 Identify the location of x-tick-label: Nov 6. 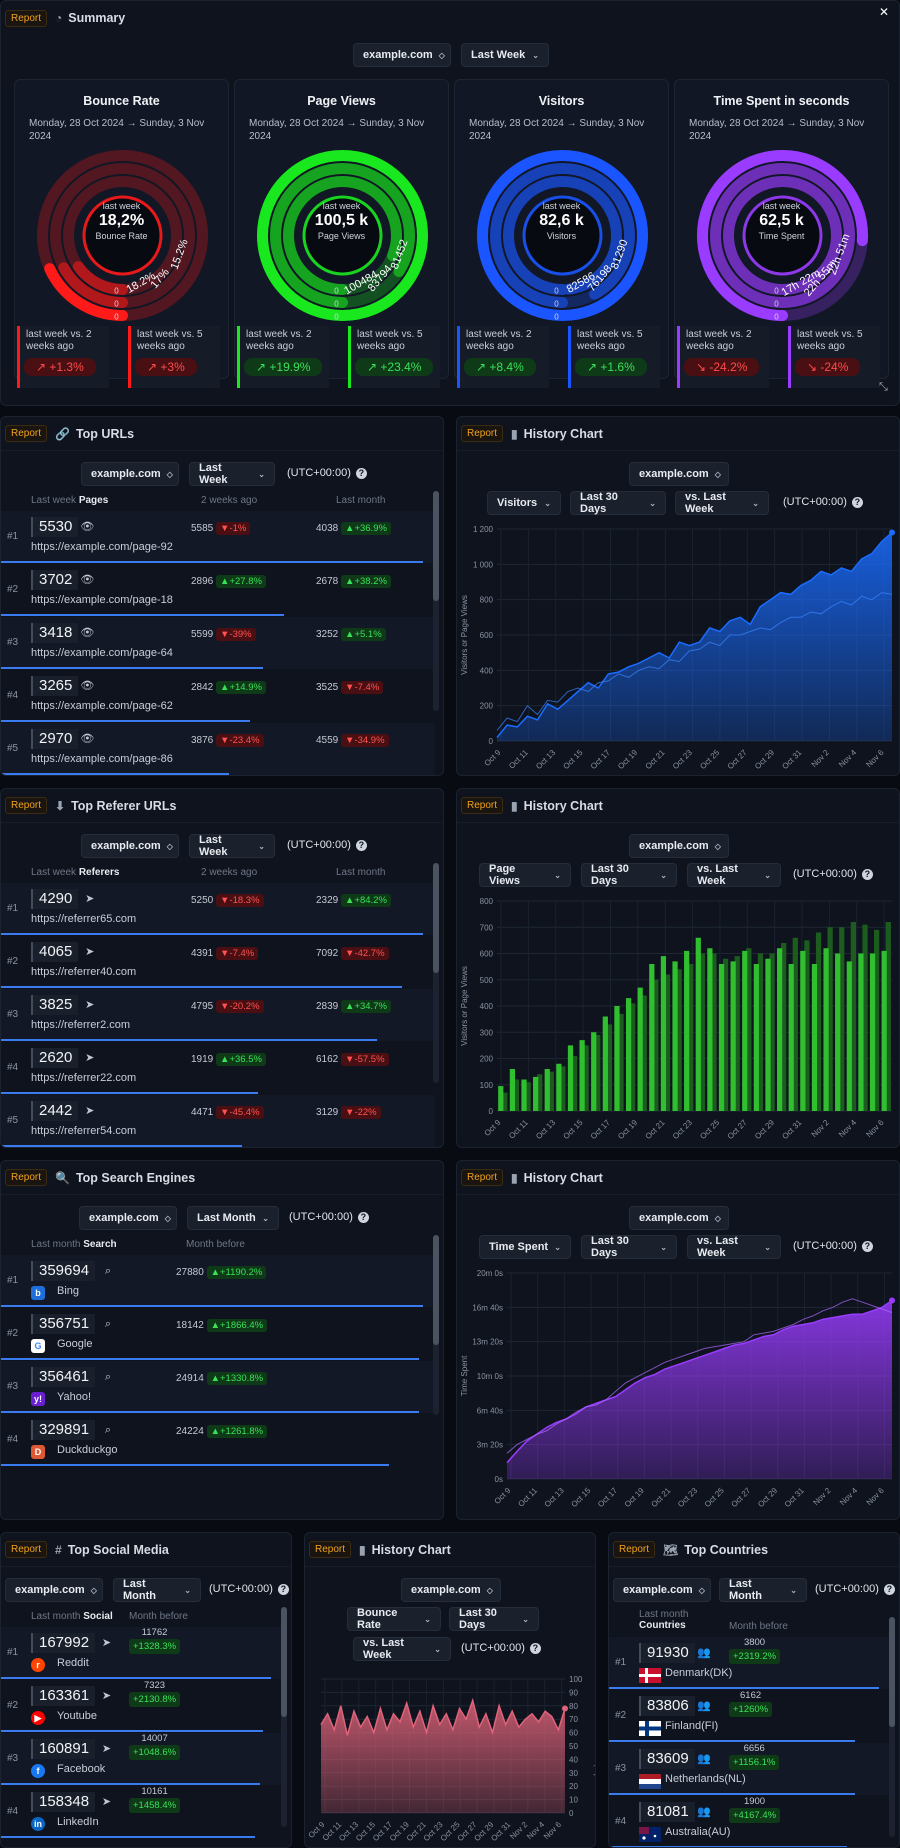
(875, 1129).